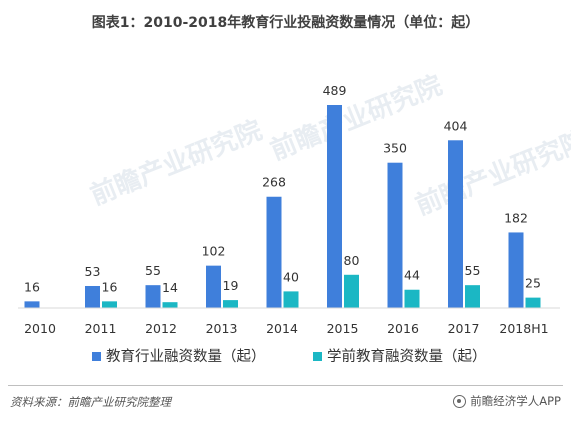 This screenshot has width=571, height=421. What do you see at coordinates (186, 356) in the screenshot?
I see `legend-label: 教育行业融资数量（起）` at bounding box center [186, 356].